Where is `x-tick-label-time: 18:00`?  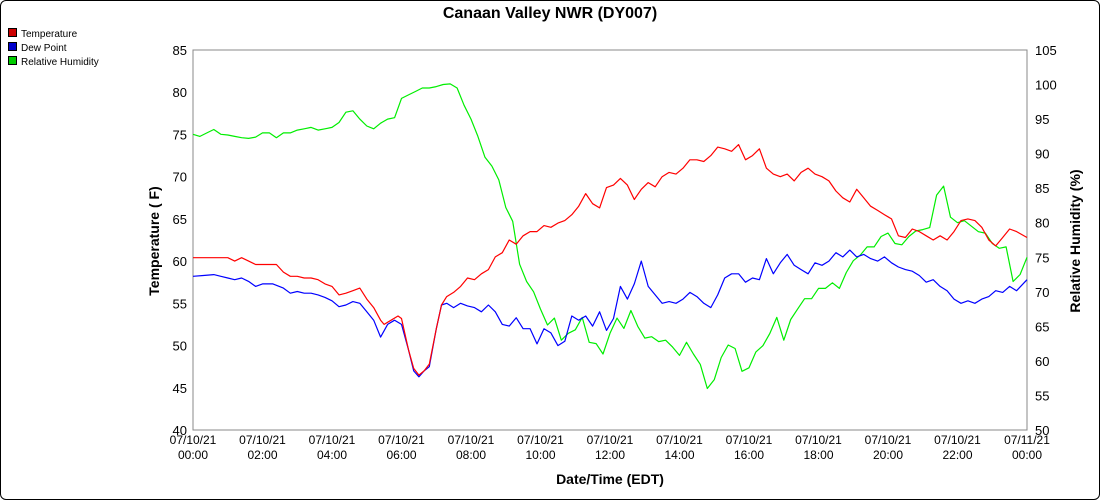
x-tick-label-time: 18:00 is located at coordinates (818, 455).